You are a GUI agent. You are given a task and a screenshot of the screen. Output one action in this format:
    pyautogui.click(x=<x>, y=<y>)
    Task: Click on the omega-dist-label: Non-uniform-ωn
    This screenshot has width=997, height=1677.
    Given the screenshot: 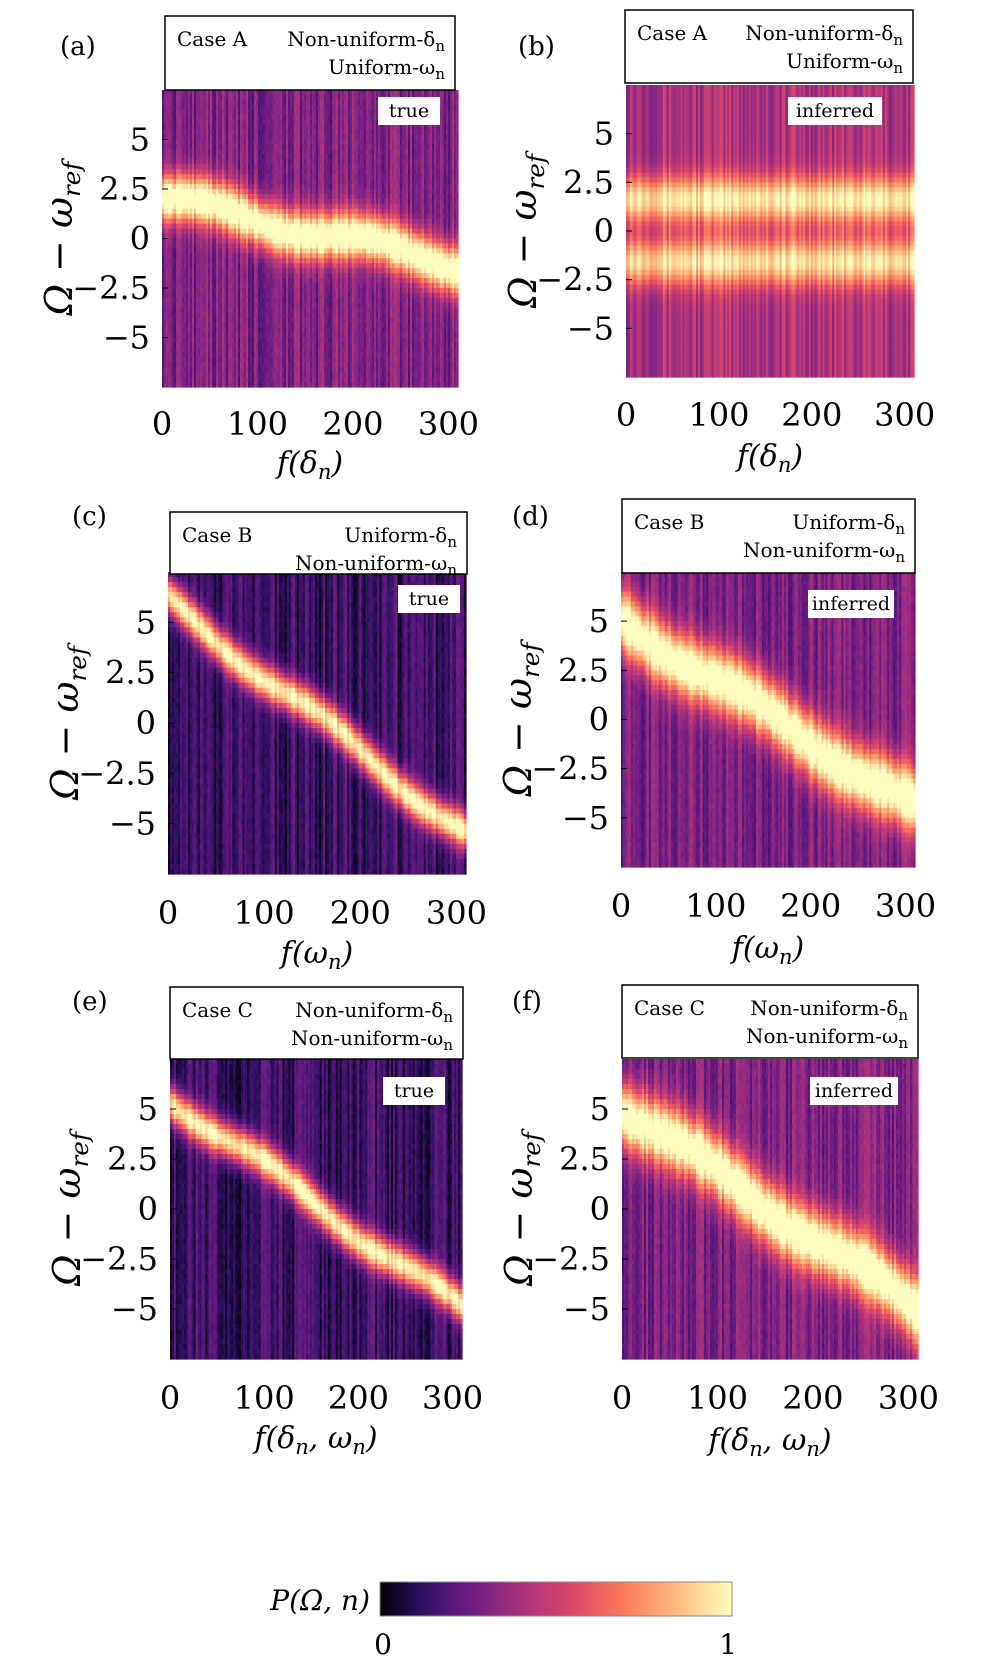 What is the action you would take?
    pyautogui.click(x=376, y=565)
    